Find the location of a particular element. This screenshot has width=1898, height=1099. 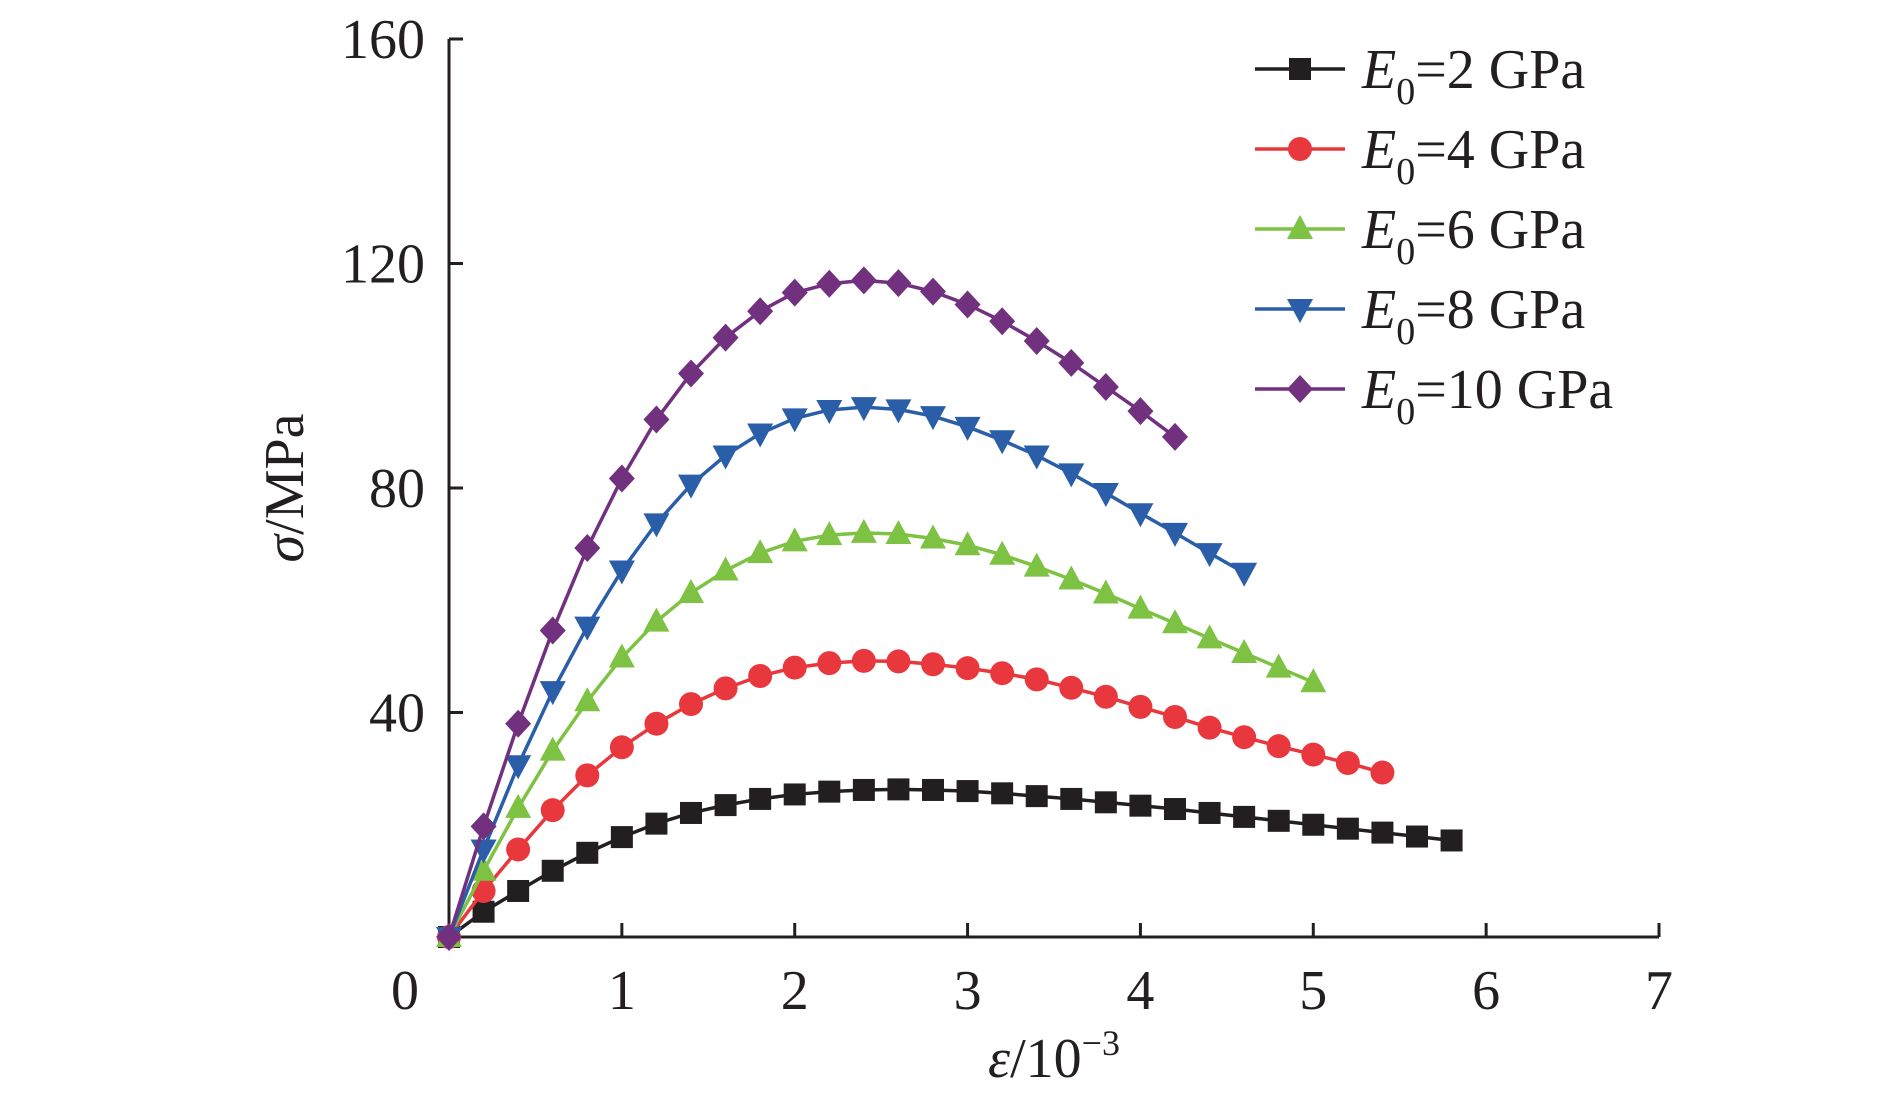

legend-item-5: E0=10 GPa is located at coordinates (1434, 396).